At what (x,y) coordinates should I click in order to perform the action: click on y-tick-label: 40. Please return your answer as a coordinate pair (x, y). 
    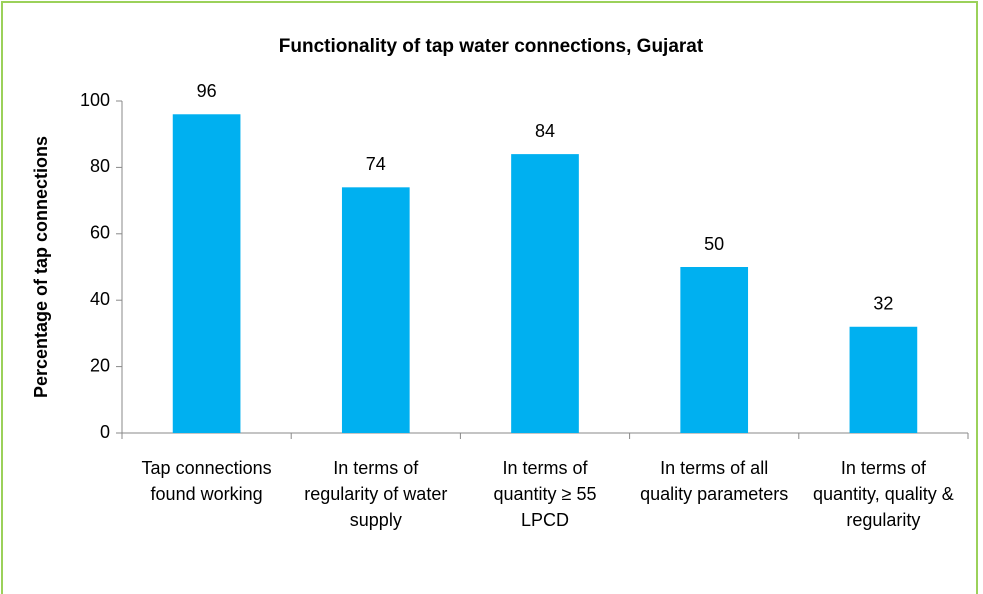
    Looking at the image, I should click on (100, 299).